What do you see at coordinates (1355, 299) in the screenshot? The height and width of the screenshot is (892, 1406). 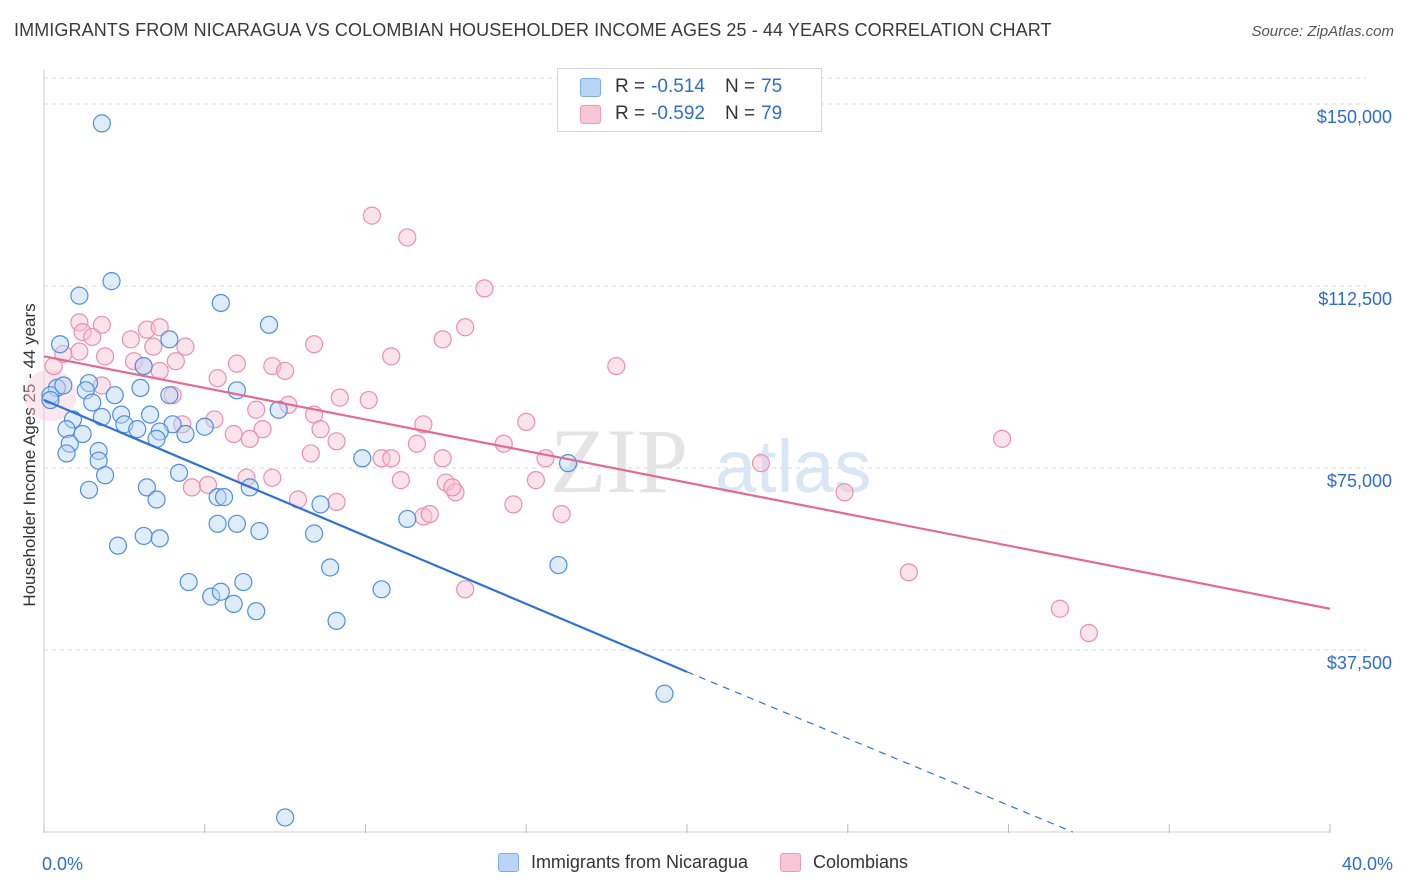 I see `y-tick-label: $112,500` at bounding box center [1355, 299].